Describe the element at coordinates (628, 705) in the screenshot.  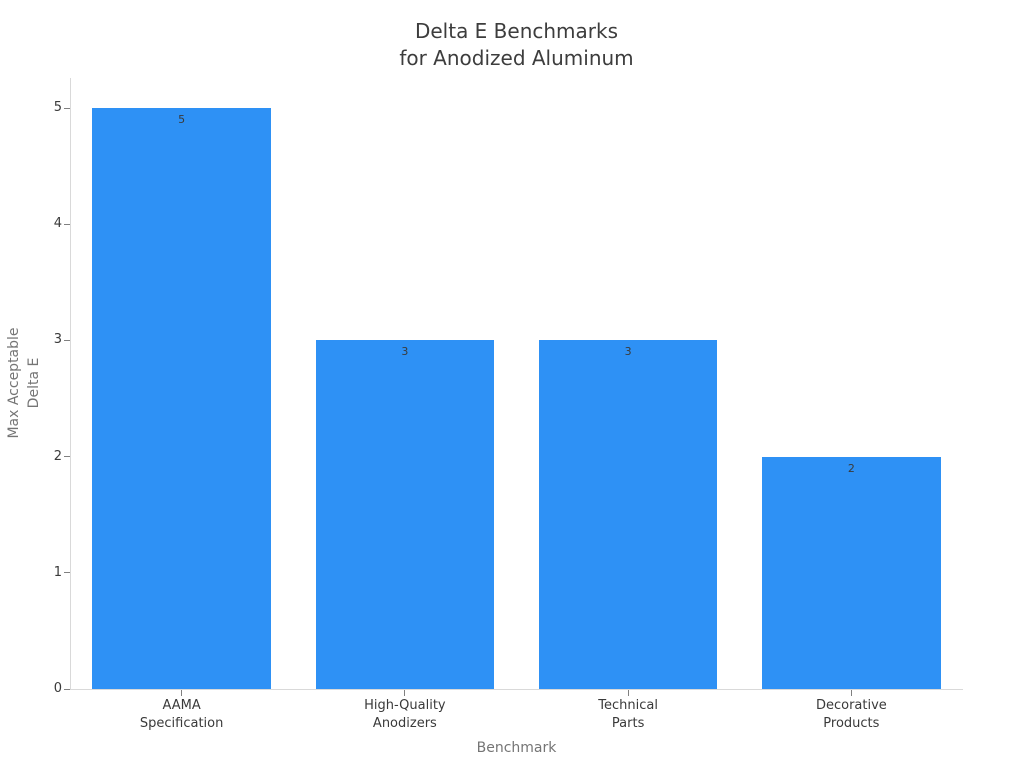
I see `x-category-line: Technical` at that location.